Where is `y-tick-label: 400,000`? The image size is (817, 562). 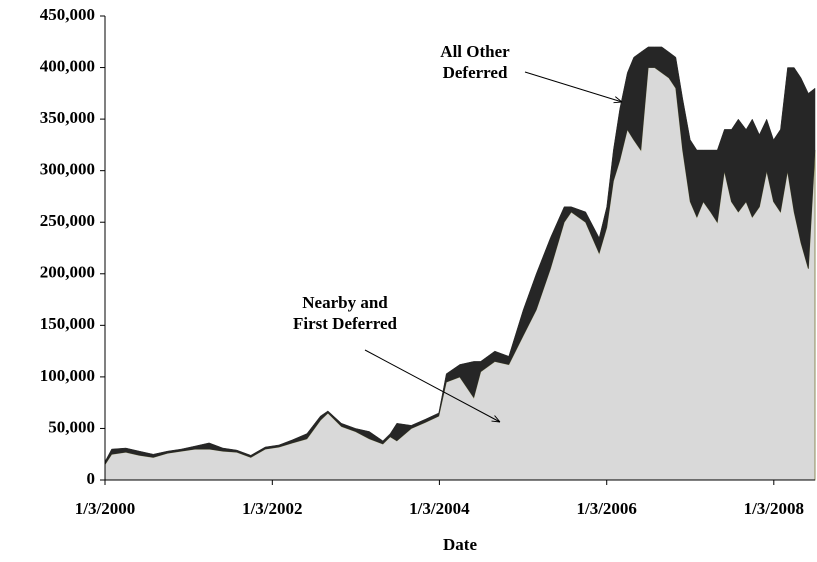
y-tick-label: 400,000 is located at coordinates (67, 65).